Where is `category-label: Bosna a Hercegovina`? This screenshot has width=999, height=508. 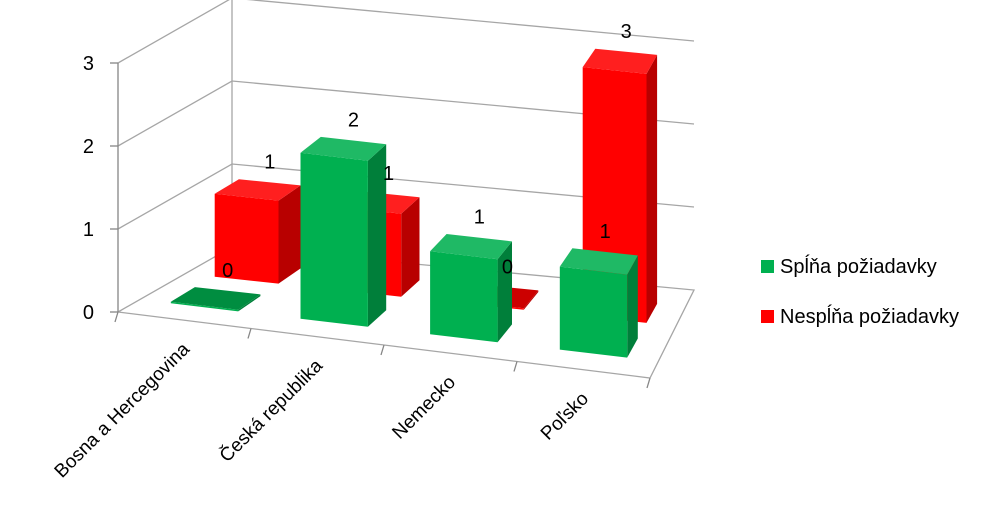
category-label: Bosna a Hercegovina is located at coordinates (123, 411).